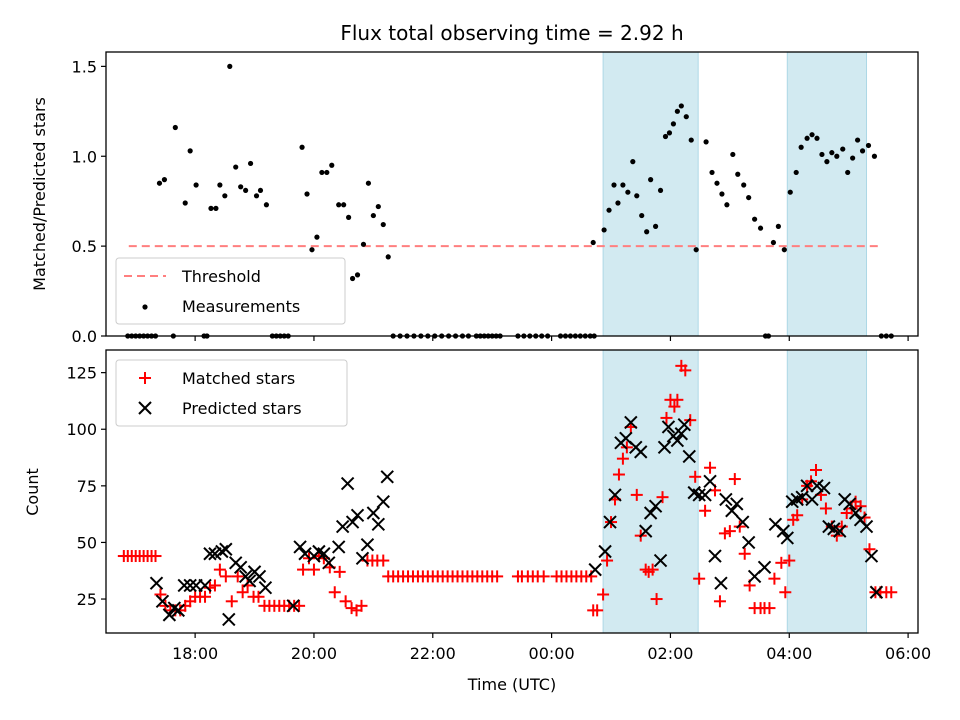  I want to click on top-y-tick-label: 0.5, so click(84, 246).